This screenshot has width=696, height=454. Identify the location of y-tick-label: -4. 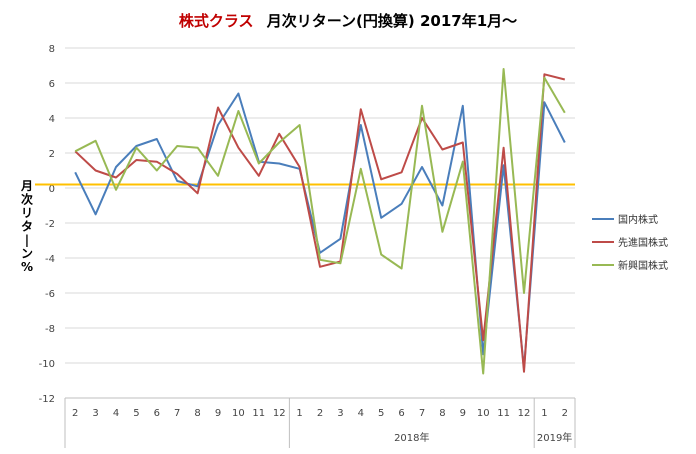
(50, 259).